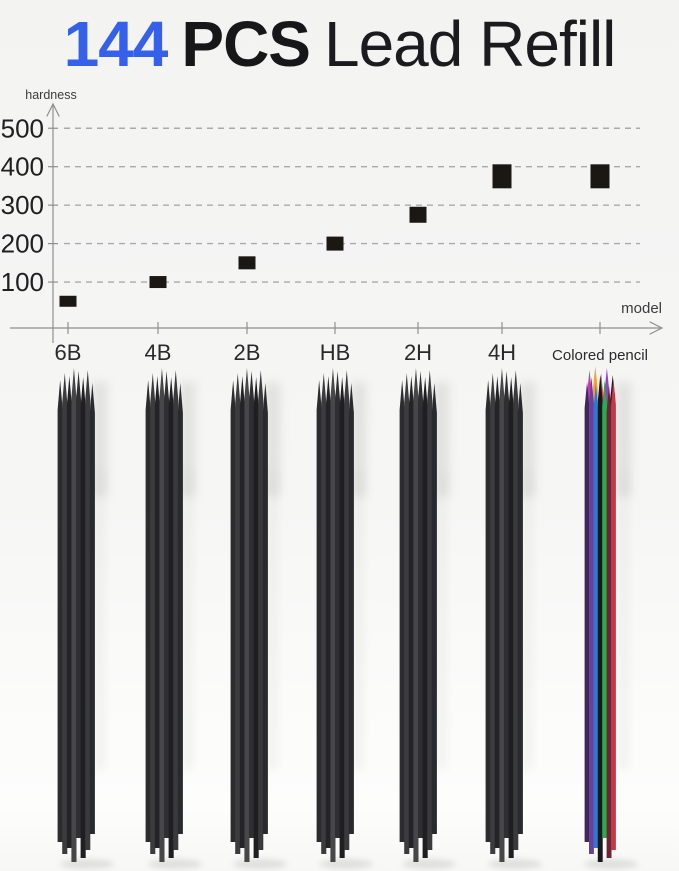 Image resolution: width=679 pixels, height=871 pixels. I want to click on x-tick-label: 4B, so click(158, 352).